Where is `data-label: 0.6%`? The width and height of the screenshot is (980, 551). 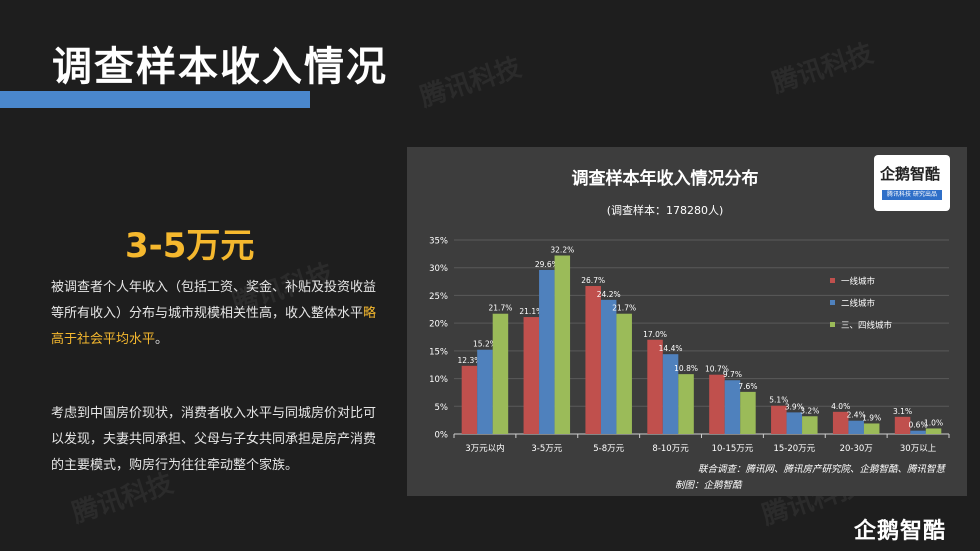 data-label: 0.6% is located at coordinates (918, 425).